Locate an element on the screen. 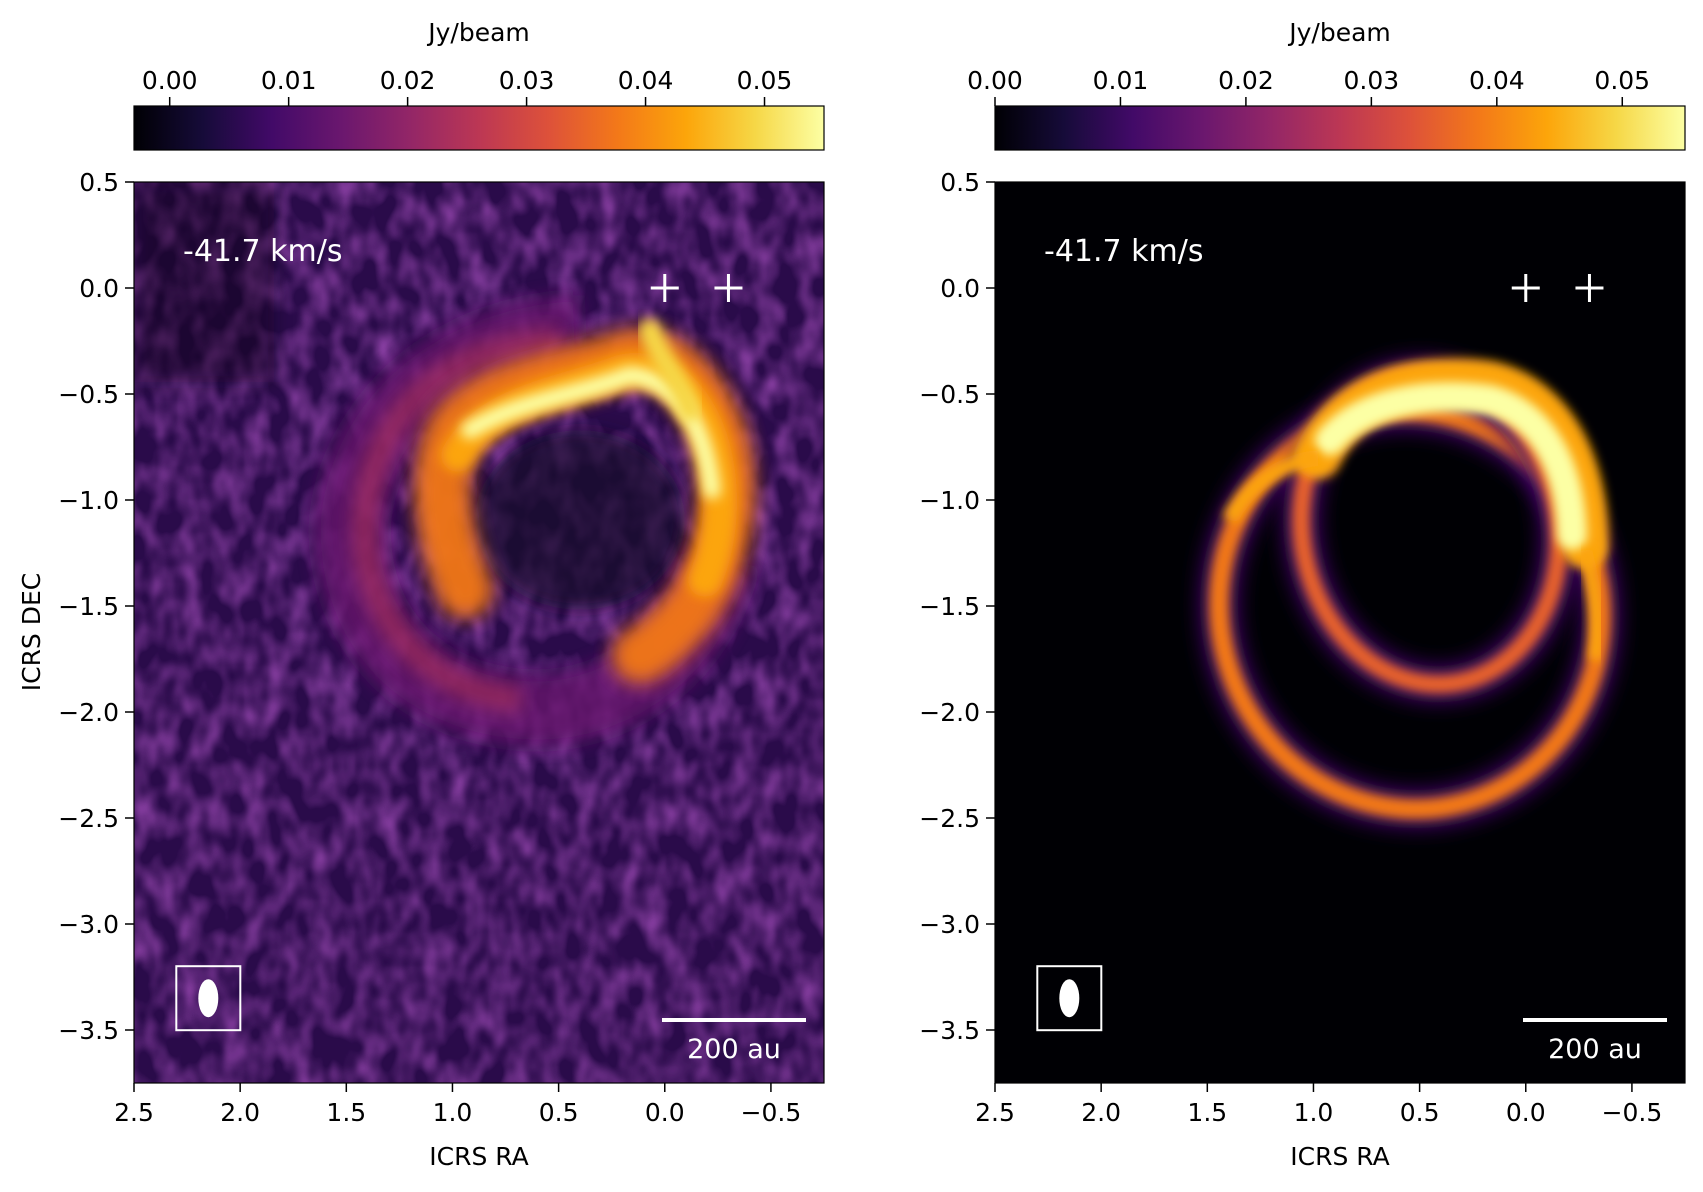  y-axis-label: ICRS DEC is located at coordinates (31, 632).